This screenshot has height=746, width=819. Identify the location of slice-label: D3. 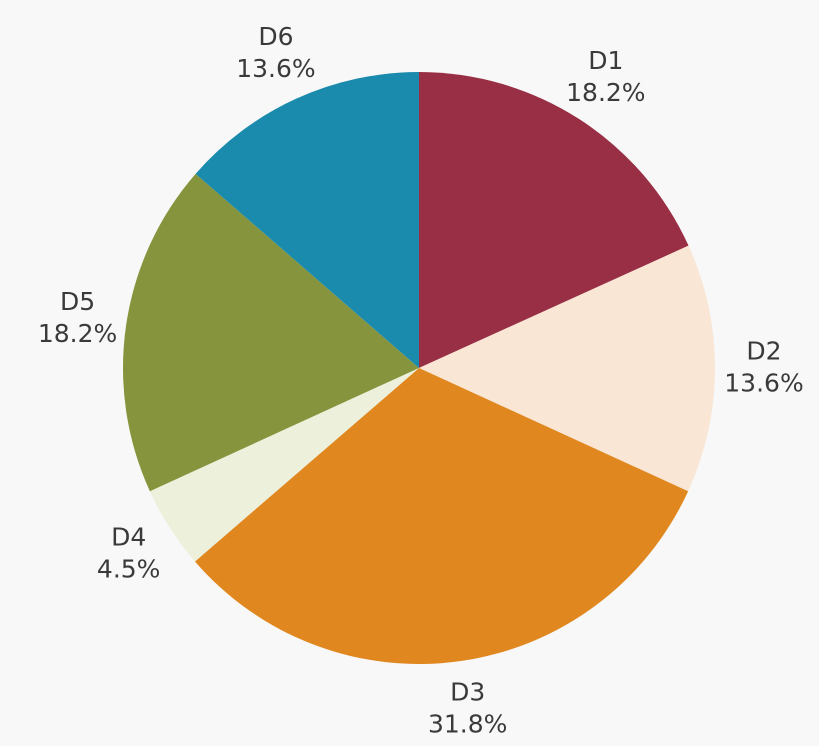
(467, 692).